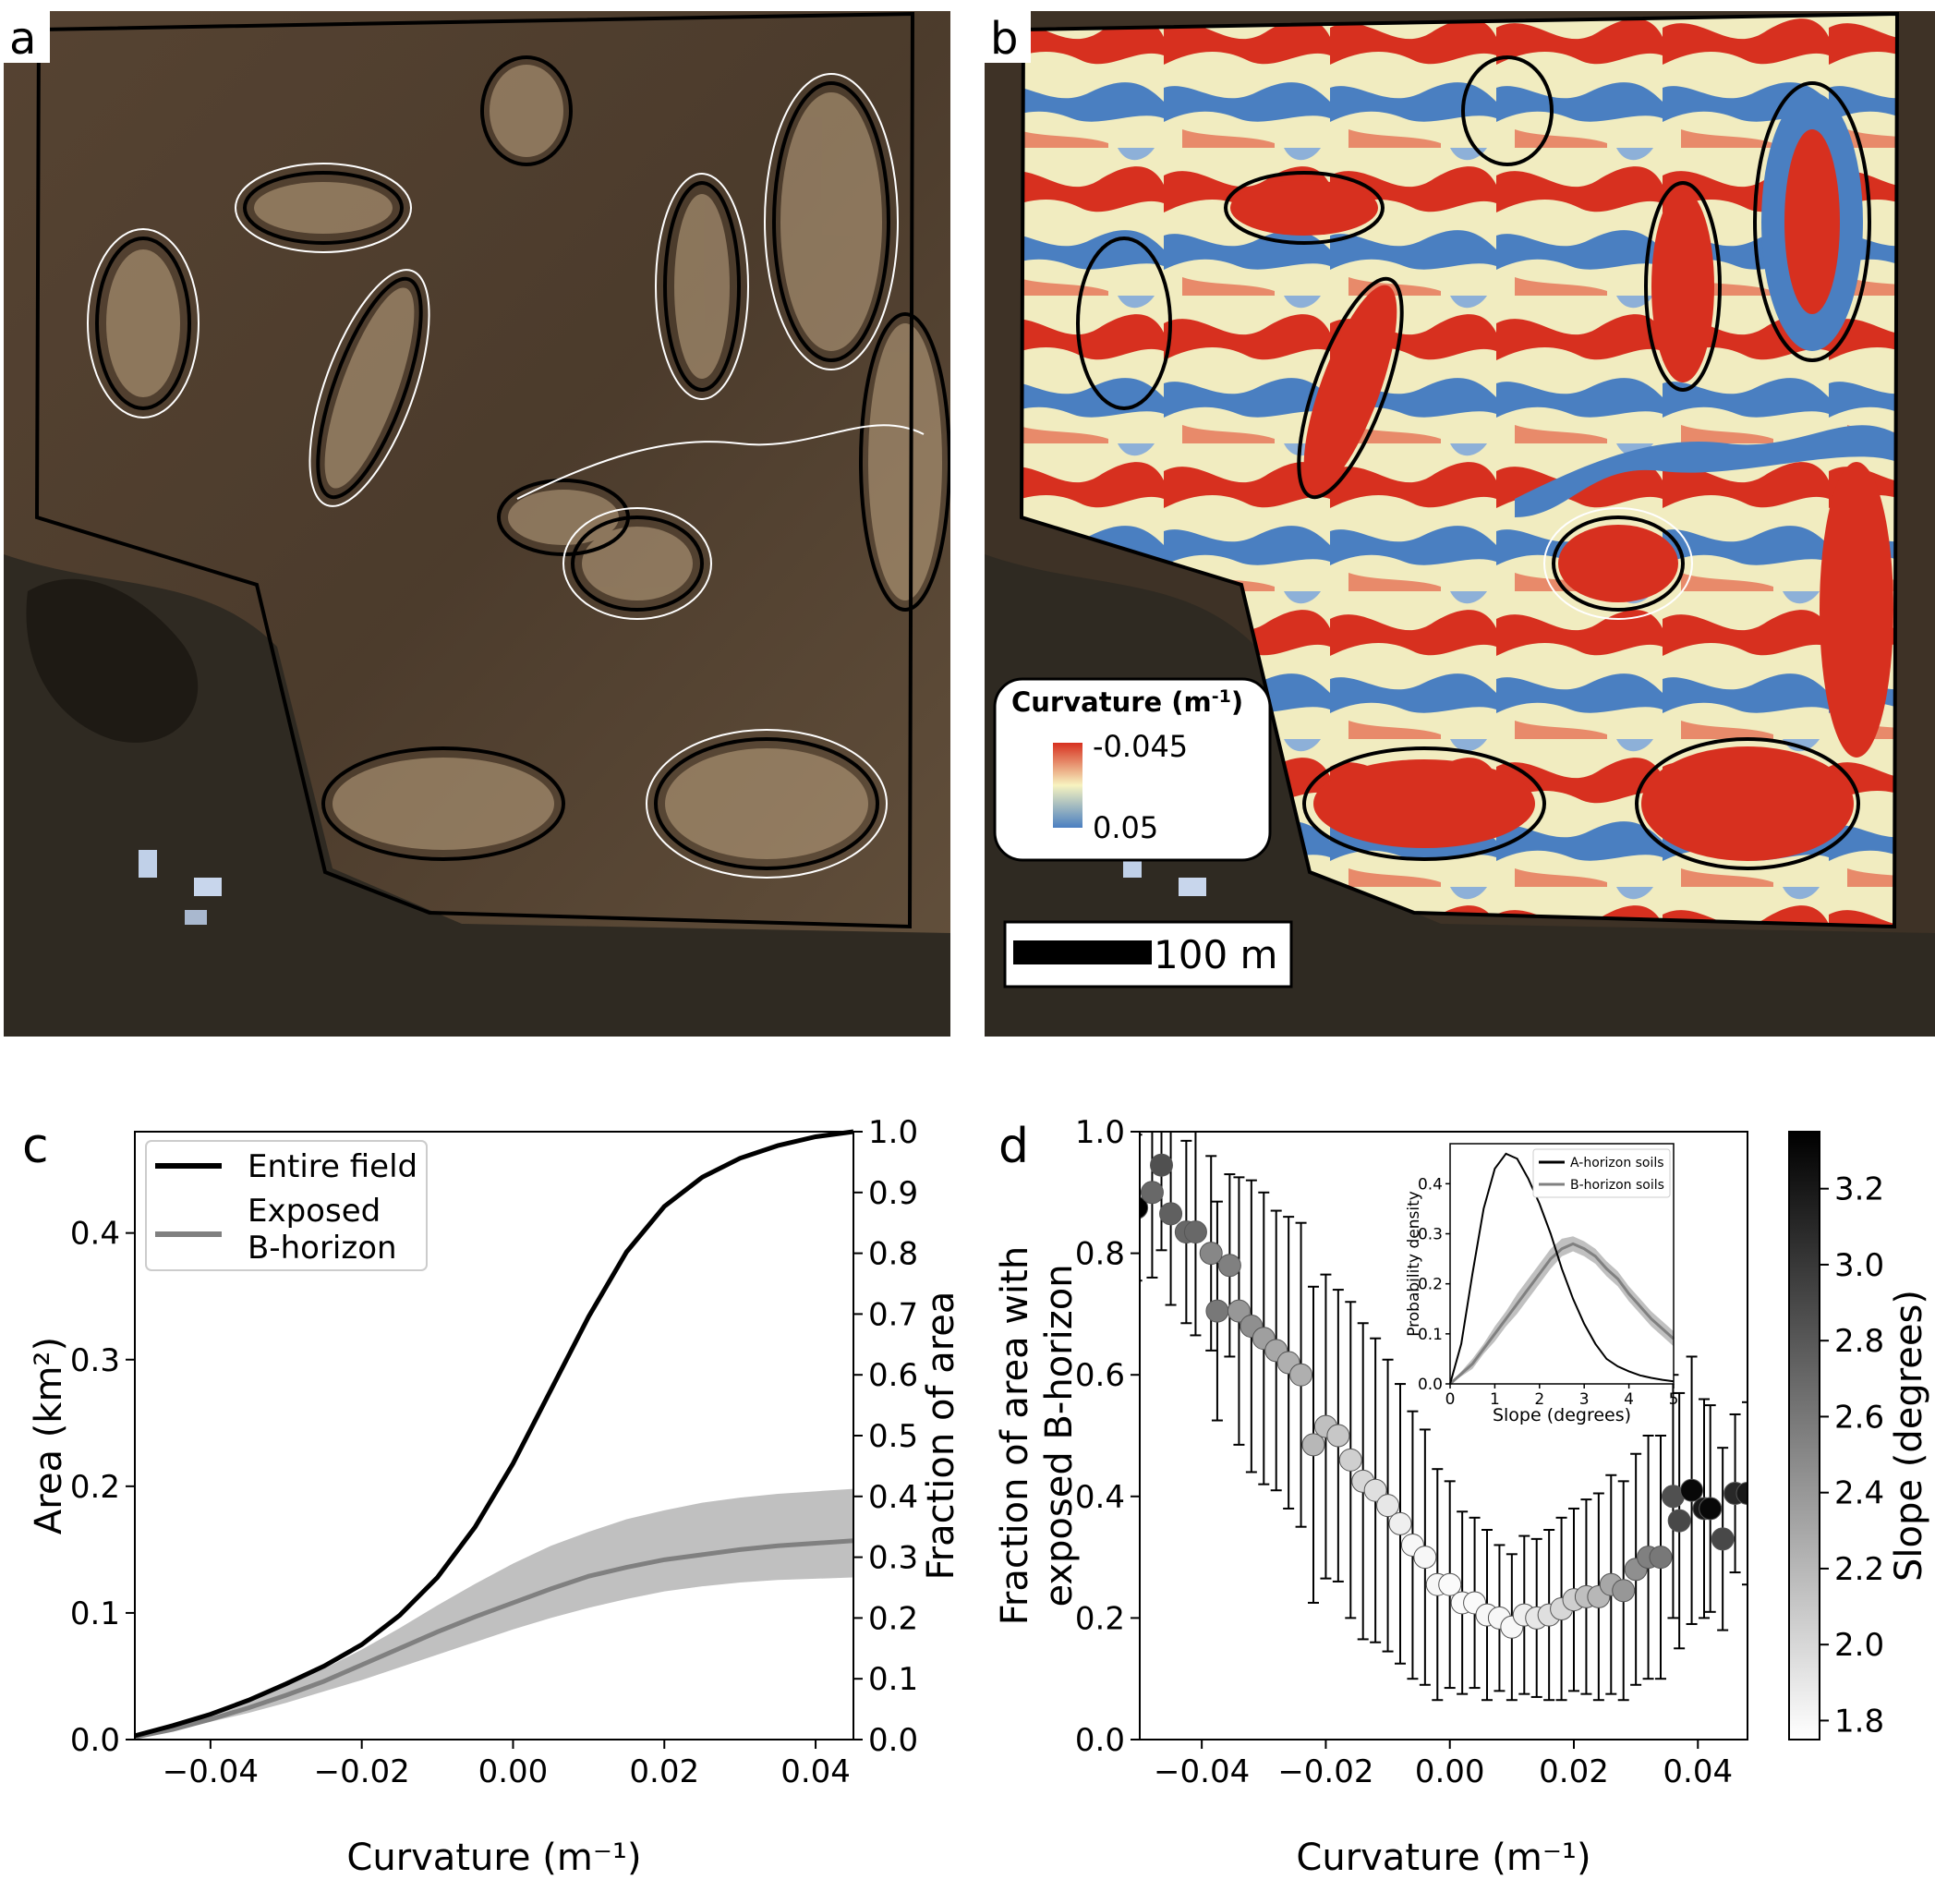  I want to click on y-axis-label: Area (km²), so click(49, 1435).